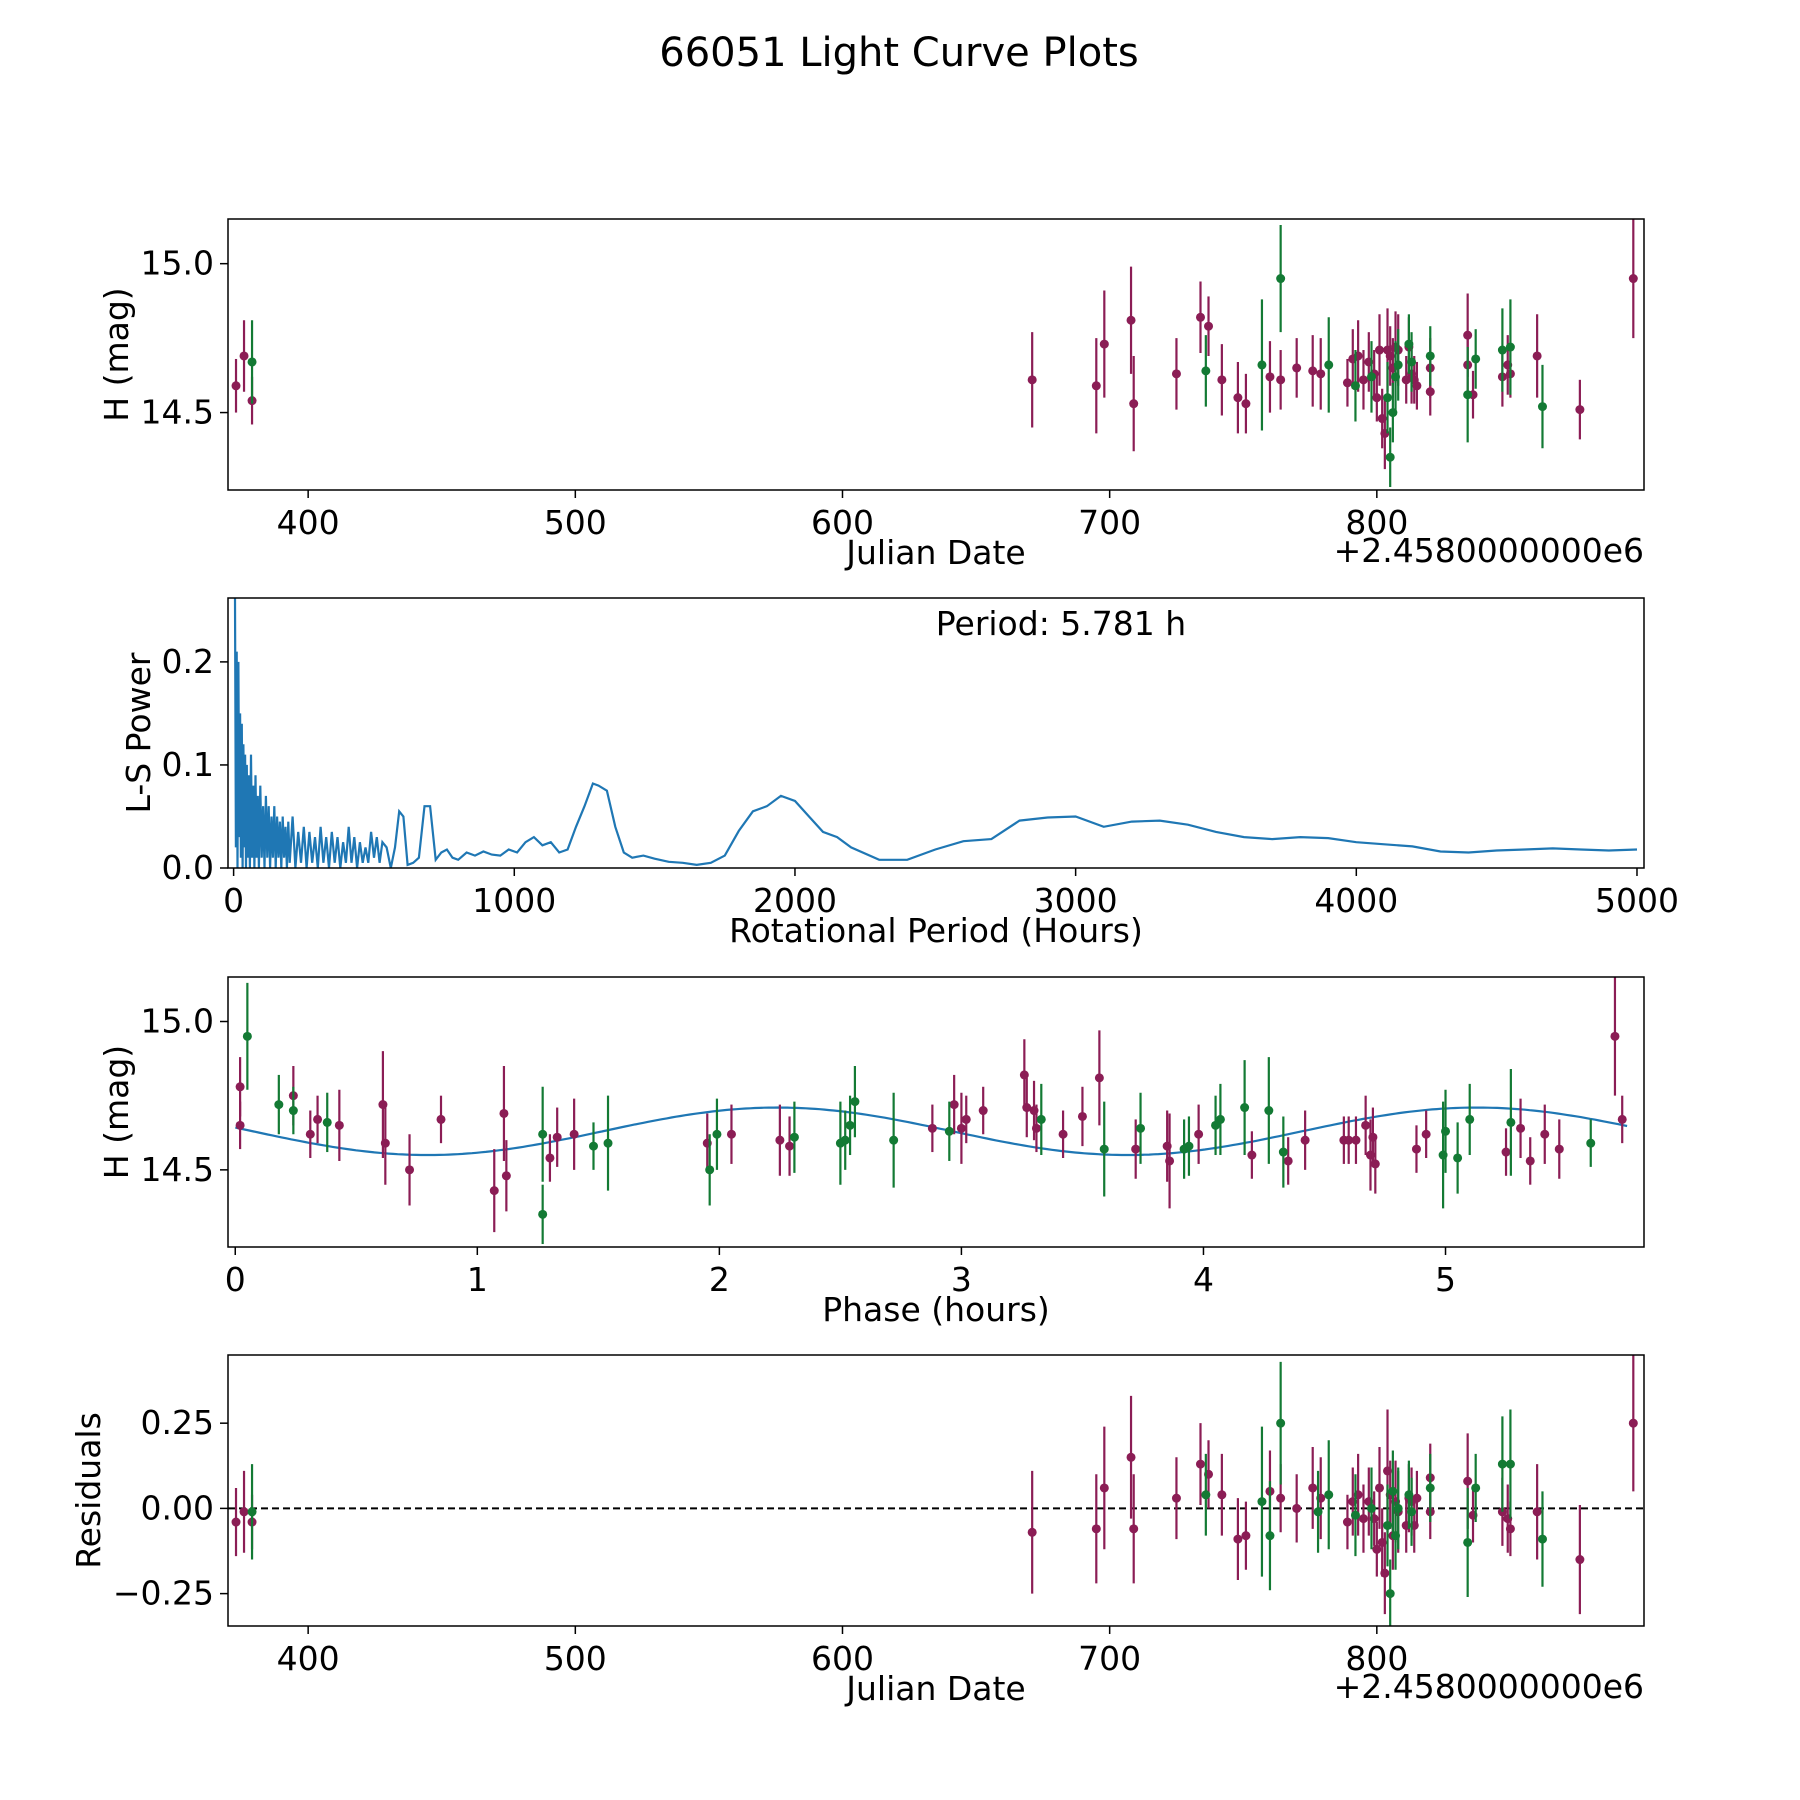  Describe the element at coordinates (936, 1490) in the screenshot. I see `plot-area-residuals` at that location.